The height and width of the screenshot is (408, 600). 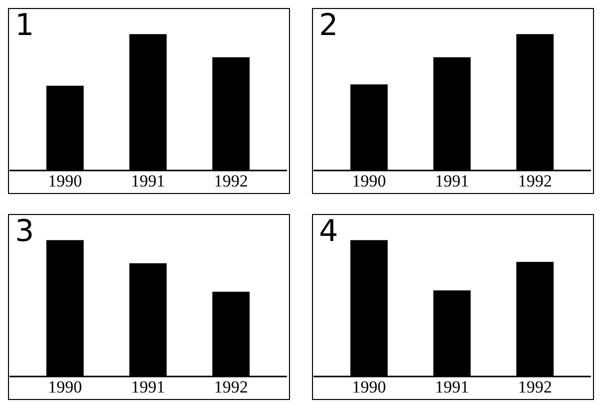 I want to click on chart-title: 4, so click(x=328, y=231).